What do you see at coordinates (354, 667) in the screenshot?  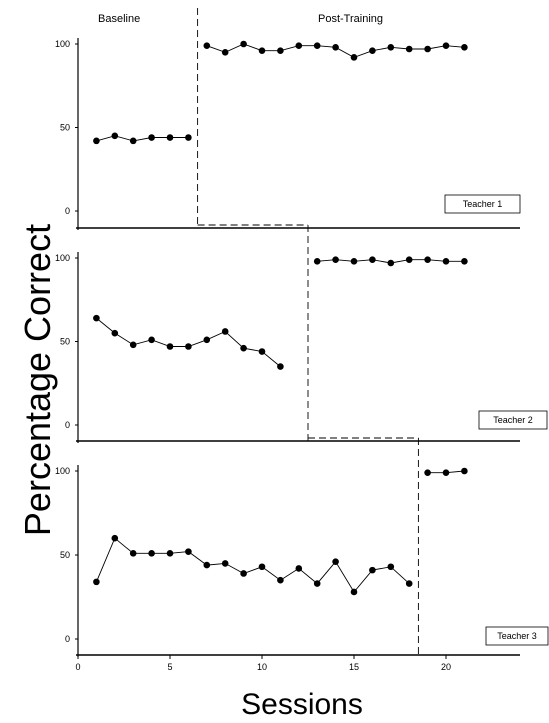 I see `x-tick-label: 15` at bounding box center [354, 667].